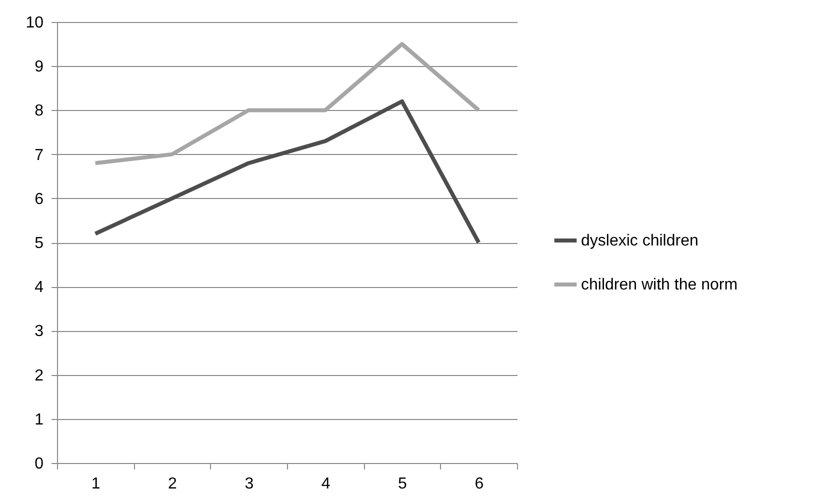  What do you see at coordinates (39, 375) in the screenshot?
I see `y-tick-label: 2` at bounding box center [39, 375].